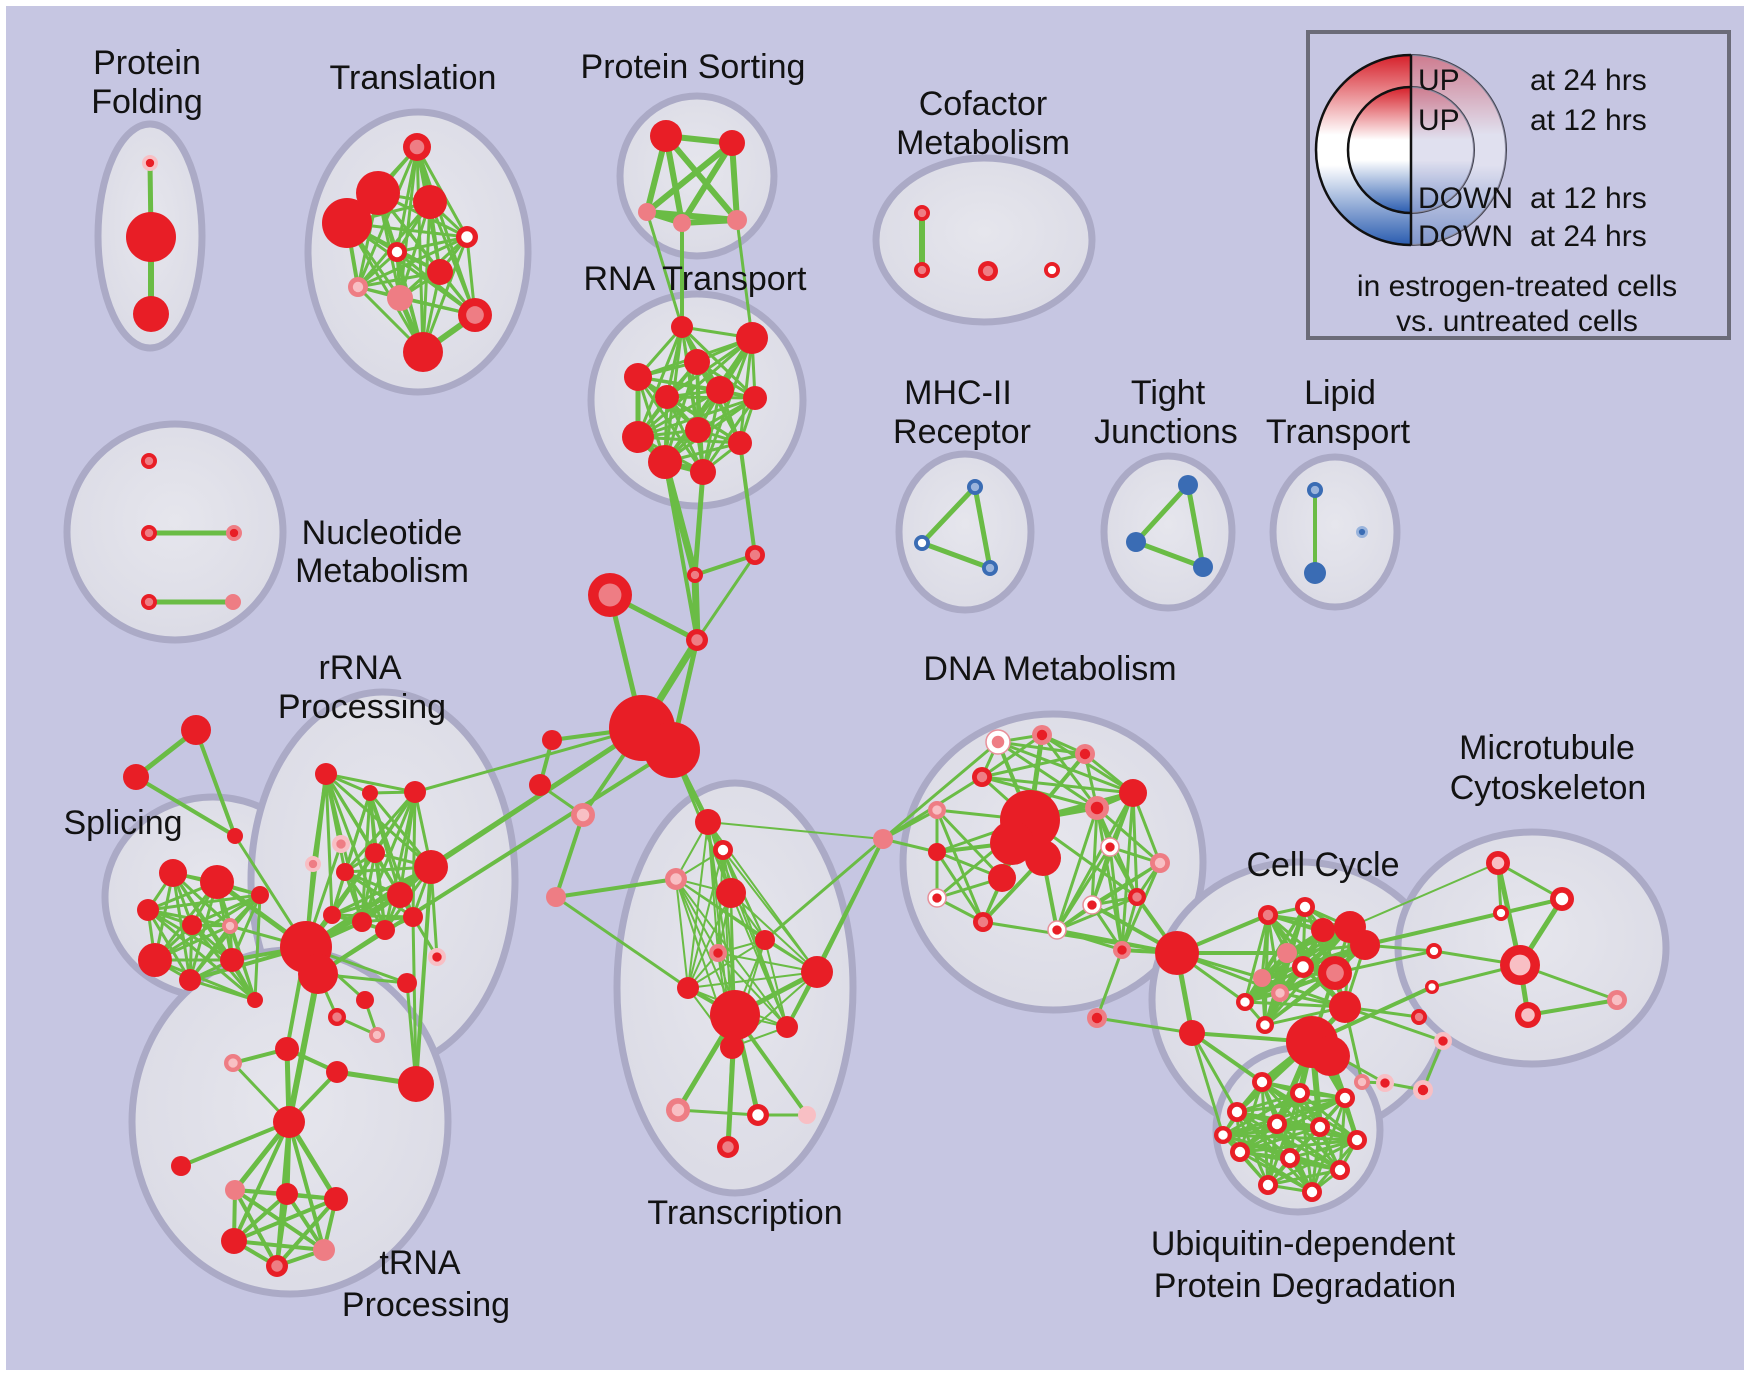 This screenshot has height=1376, width=1750. I want to click on cluster-label-tight-junctions: Tight, so click(1168, 393).